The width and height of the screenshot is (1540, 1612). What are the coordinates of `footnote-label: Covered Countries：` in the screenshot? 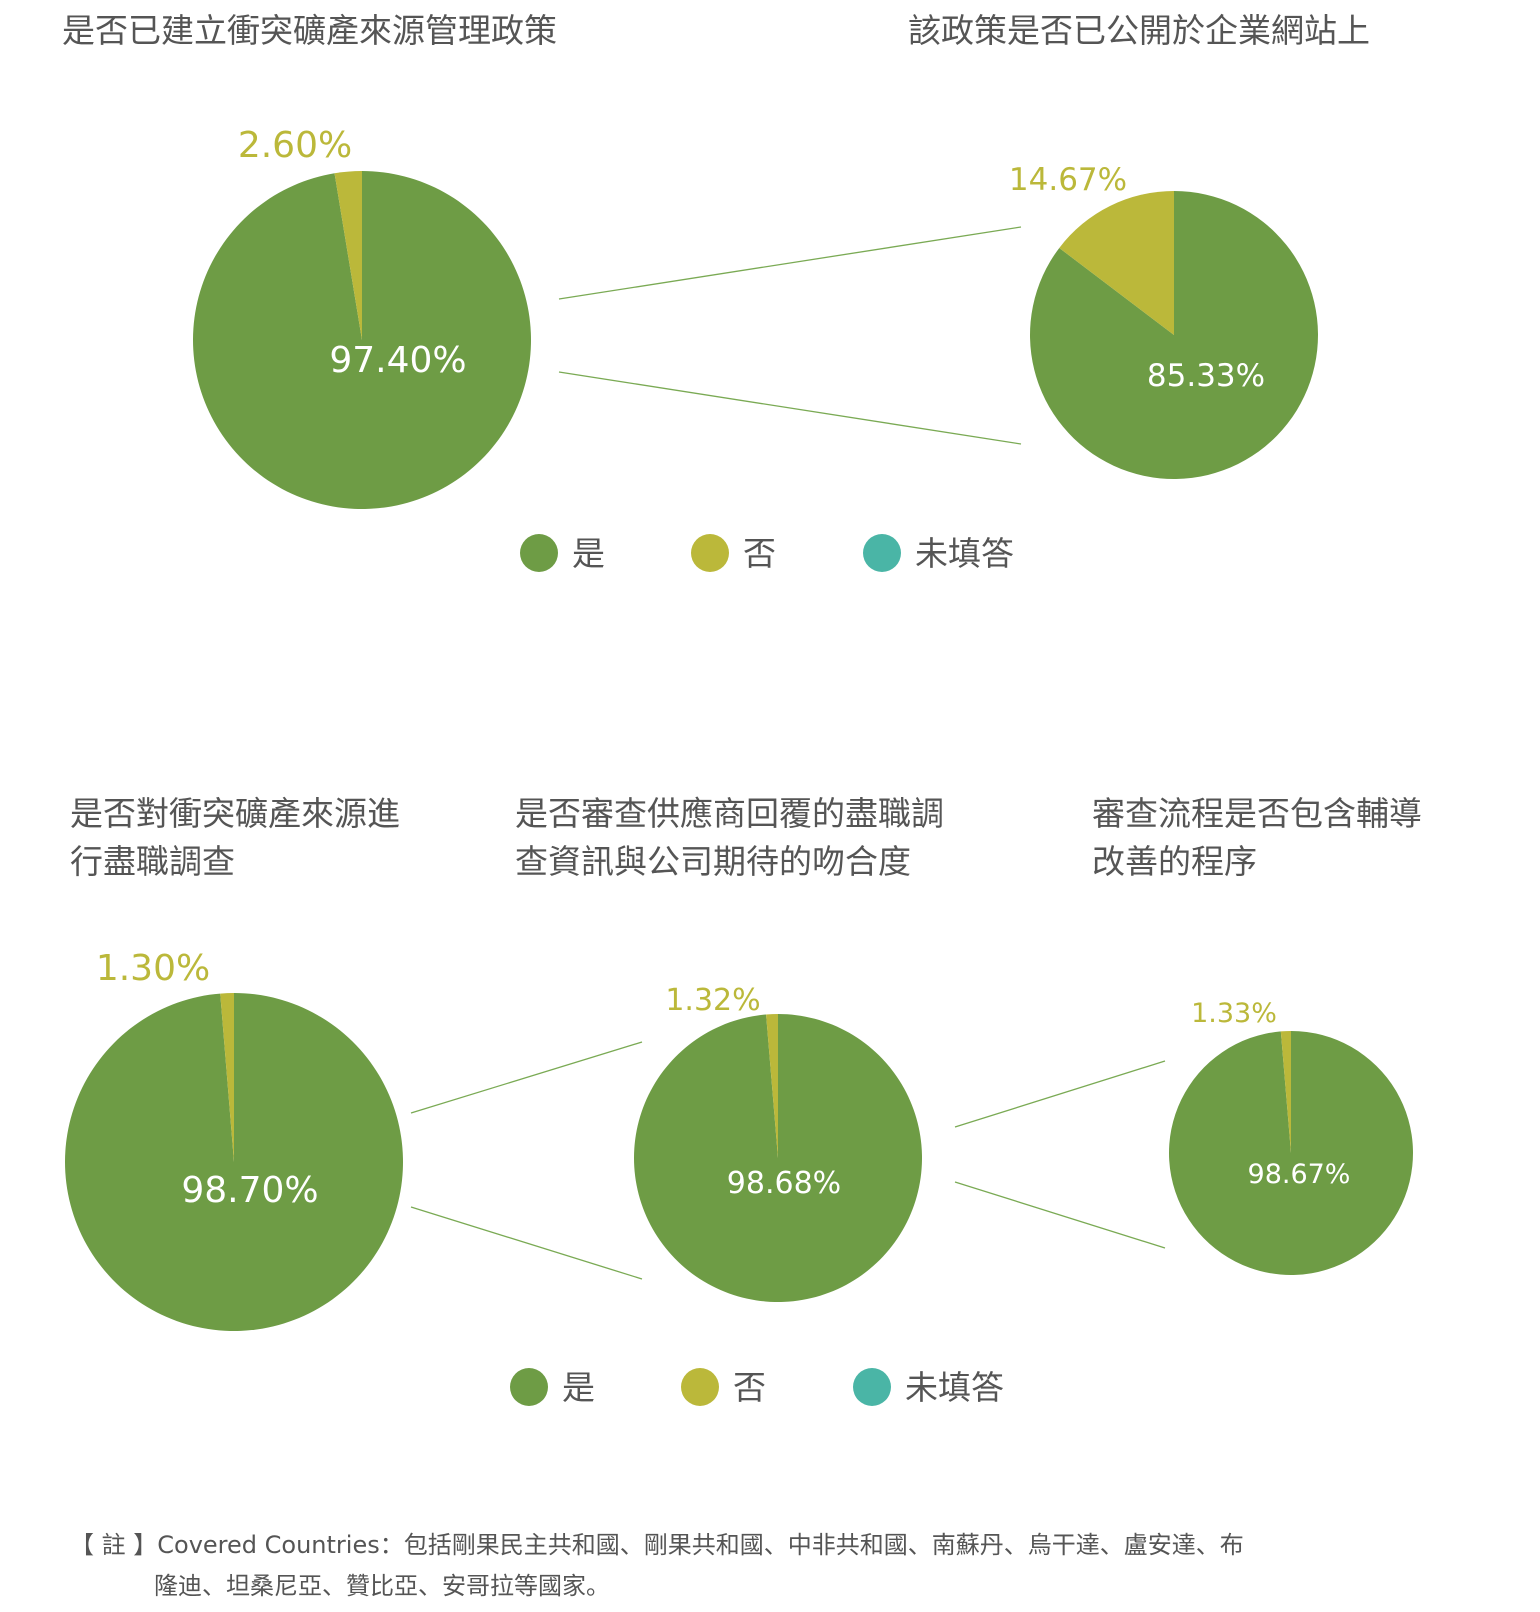 It's located at (280, 1545).